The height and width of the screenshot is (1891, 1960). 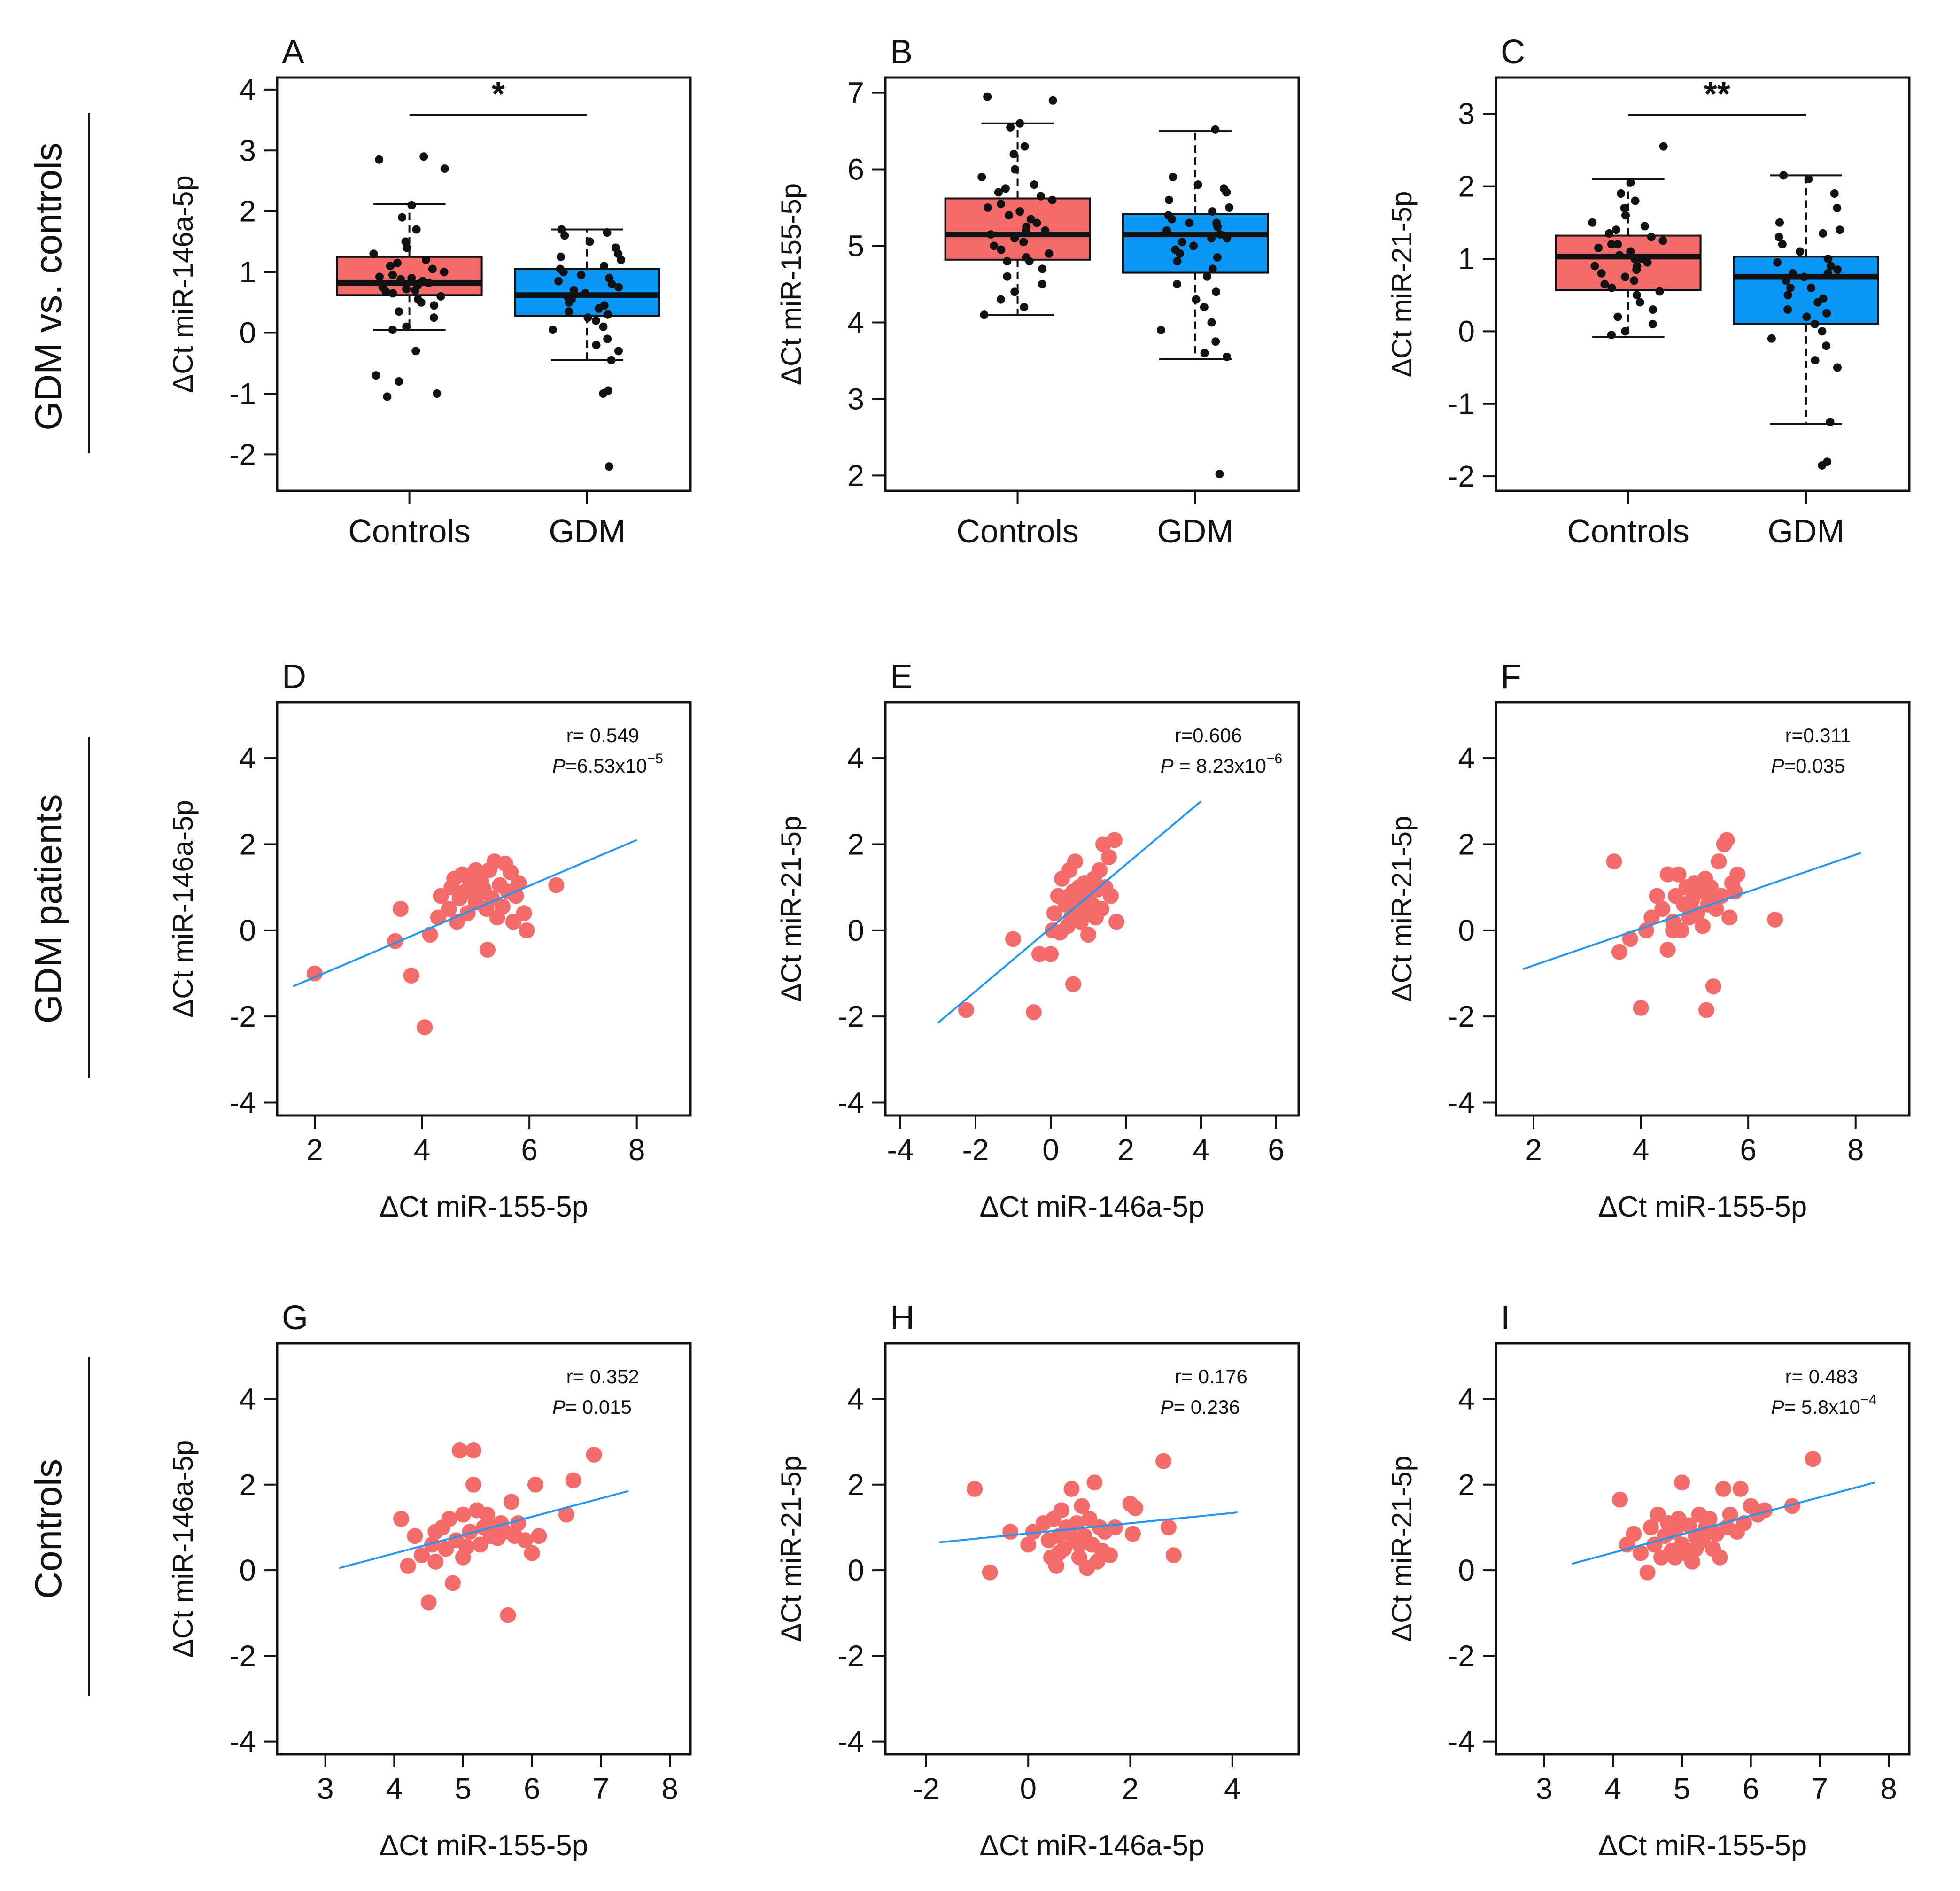 I want to click on y-tick-label: 4, so click(x=1466, y=758).